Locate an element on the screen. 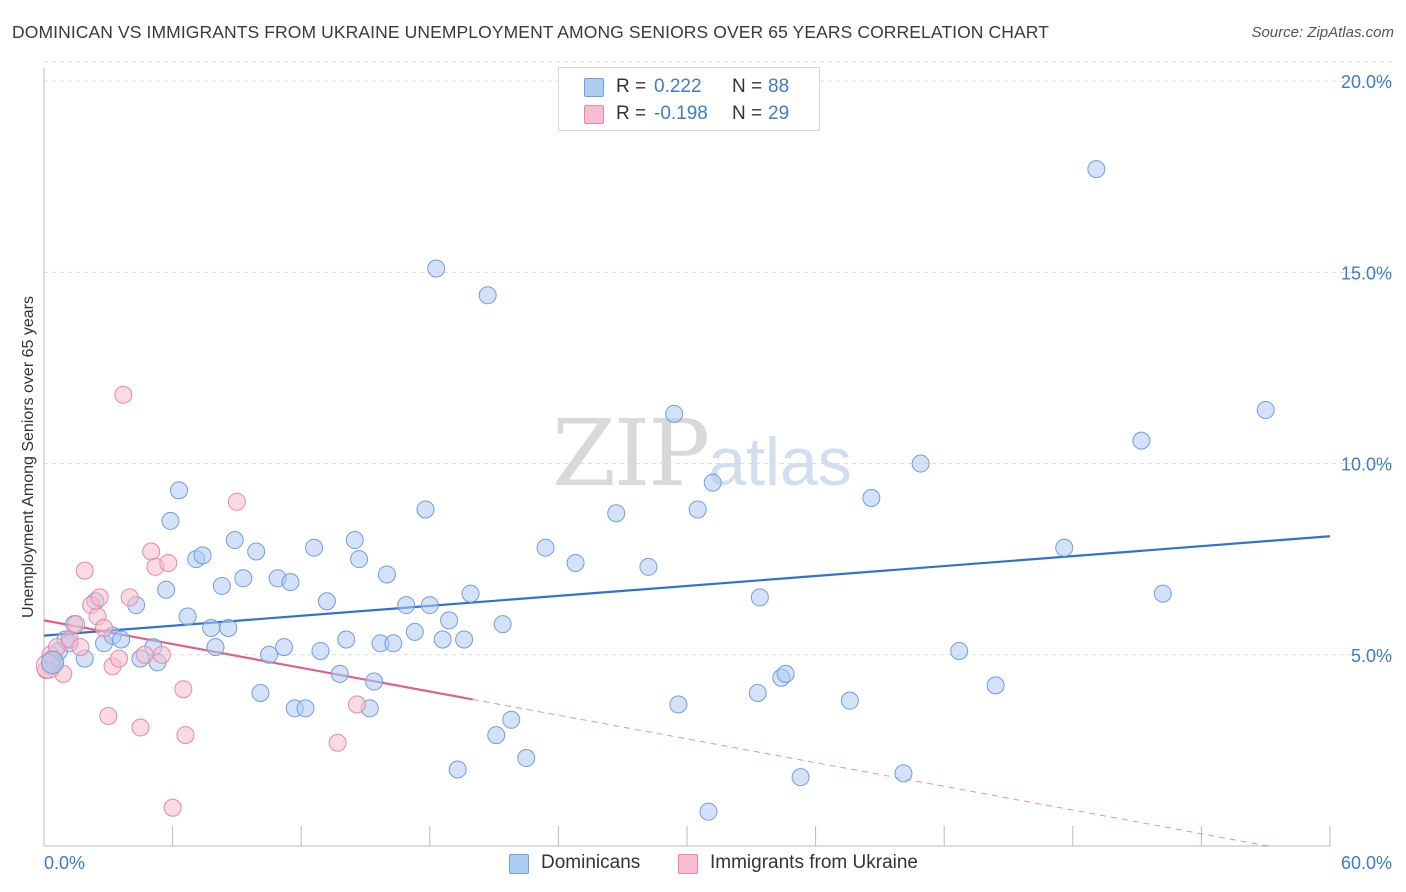  y-tick-label-5: 5.0% is located at coordinates (1371, 656).